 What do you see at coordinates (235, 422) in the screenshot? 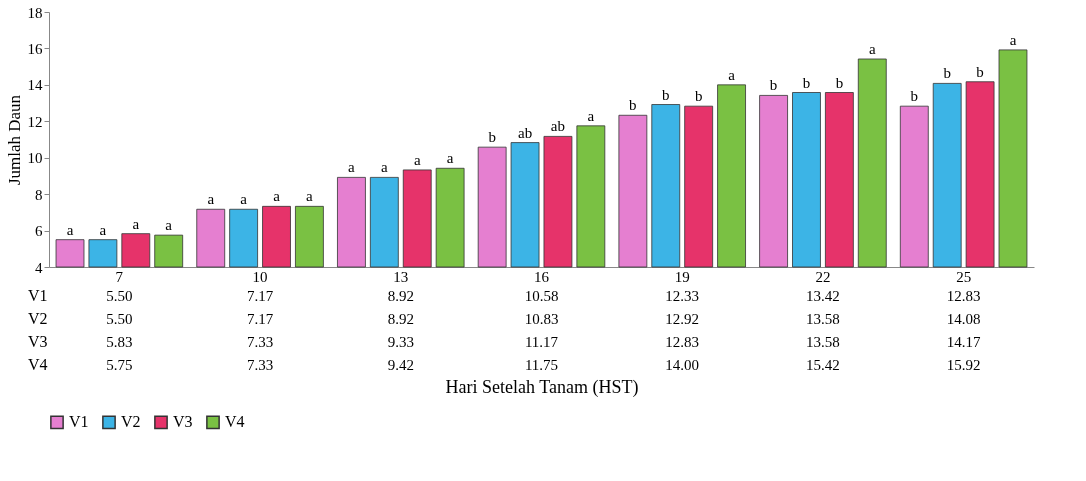
I see `legend-label: V4` at bounding box center [235, 422].